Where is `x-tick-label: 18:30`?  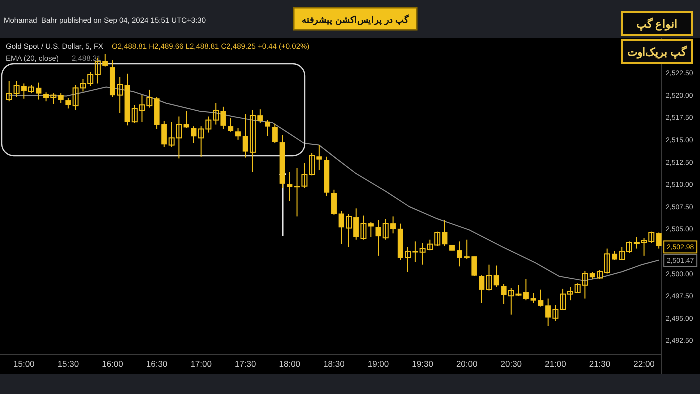
x-tick-label: 18:30 is located at coordinates (335, 364).